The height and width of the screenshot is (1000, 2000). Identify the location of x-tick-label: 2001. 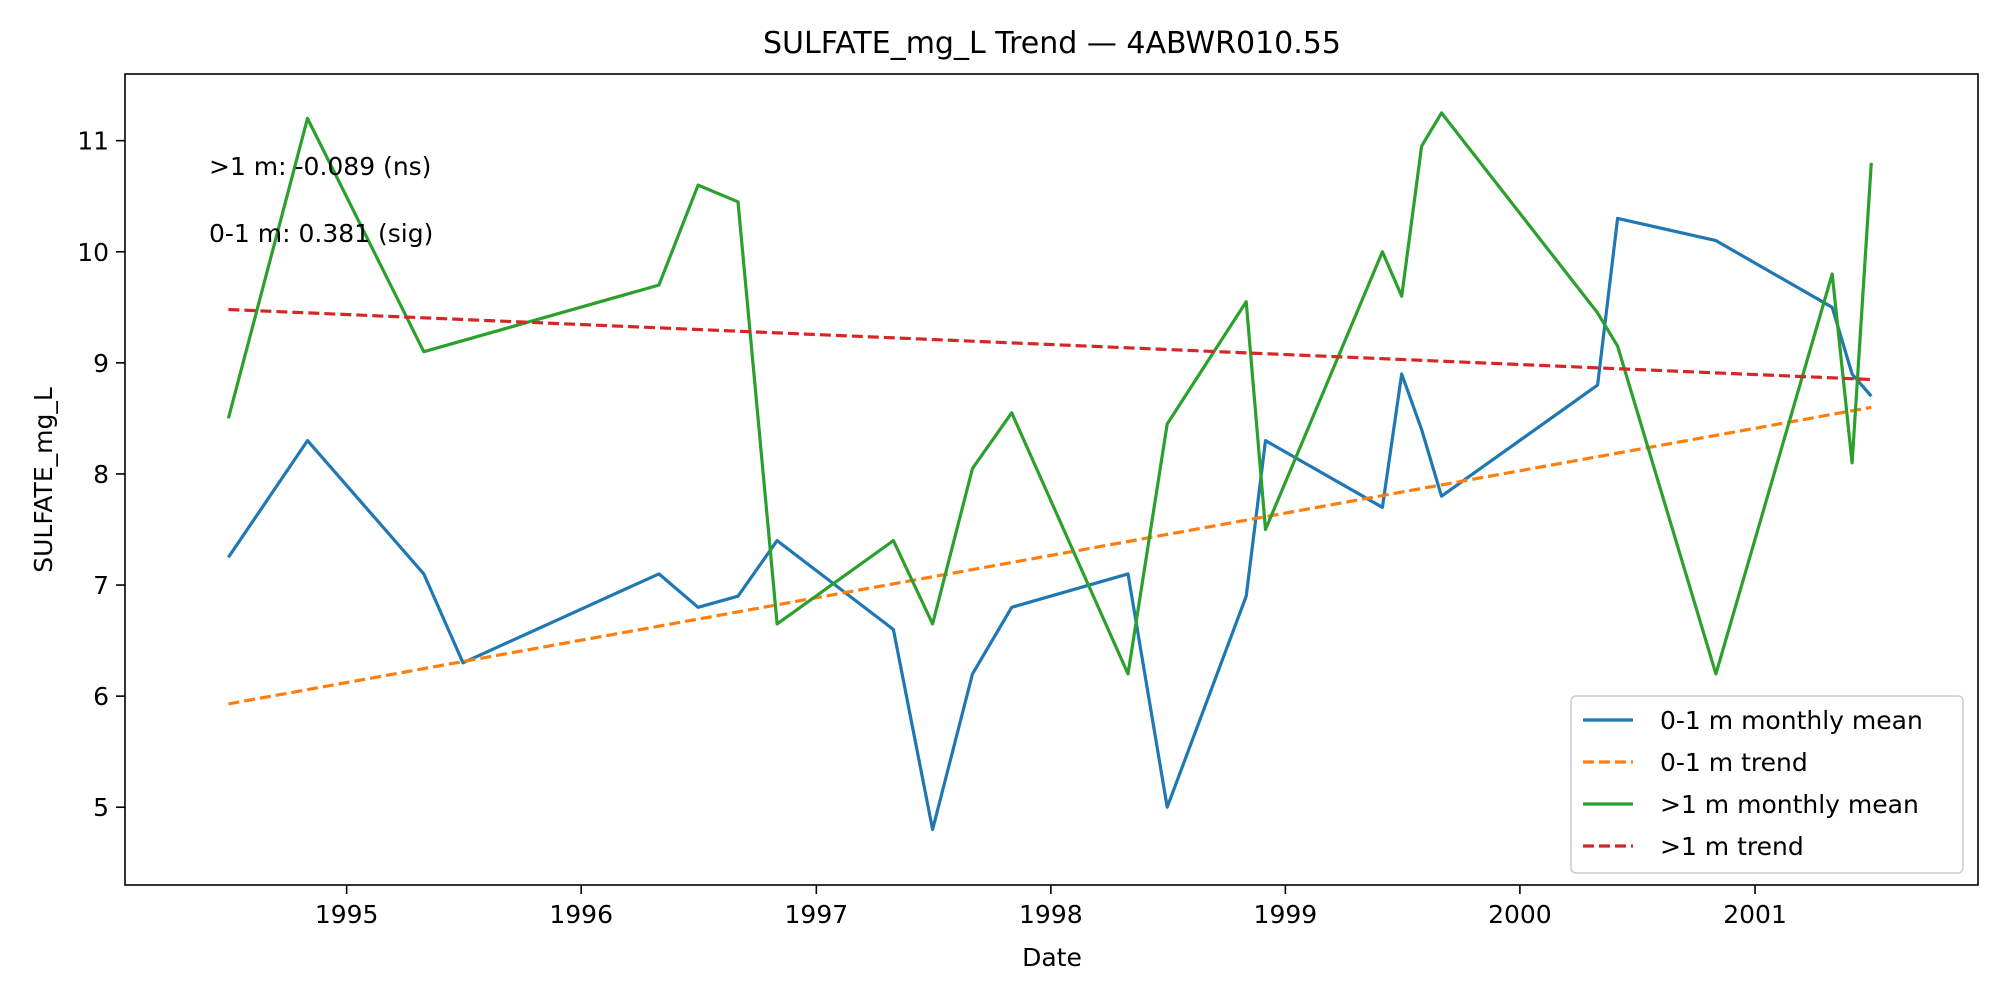
(1755, 914).